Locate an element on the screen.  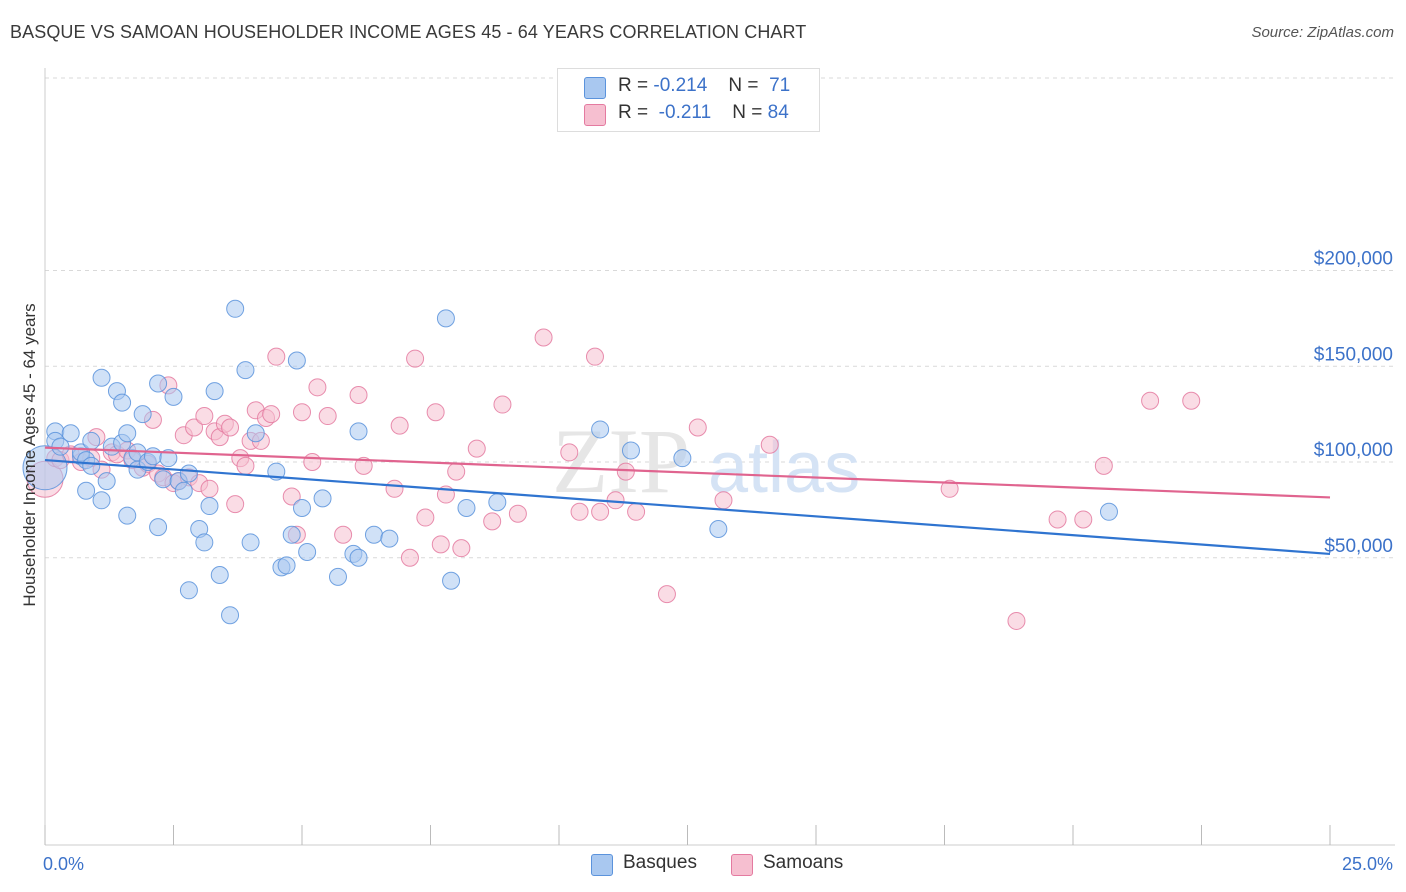
basque-n-value: 71 is located at coordinates (780, 85).